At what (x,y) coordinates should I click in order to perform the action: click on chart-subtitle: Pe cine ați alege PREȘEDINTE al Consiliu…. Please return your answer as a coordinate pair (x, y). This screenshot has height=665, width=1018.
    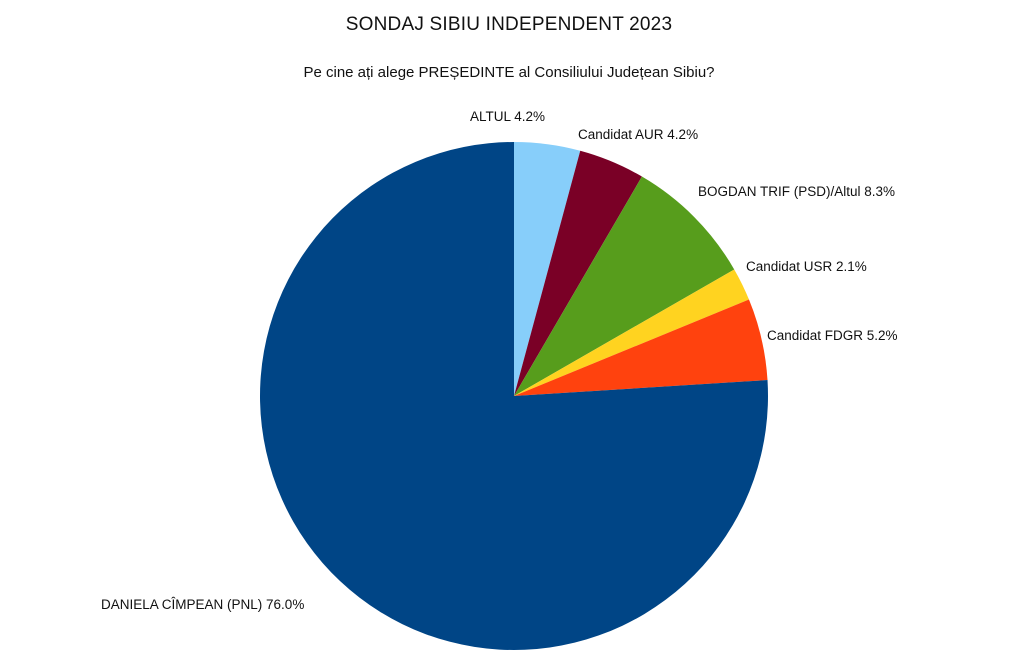
    Looking at the image, I should click on (509, 72).